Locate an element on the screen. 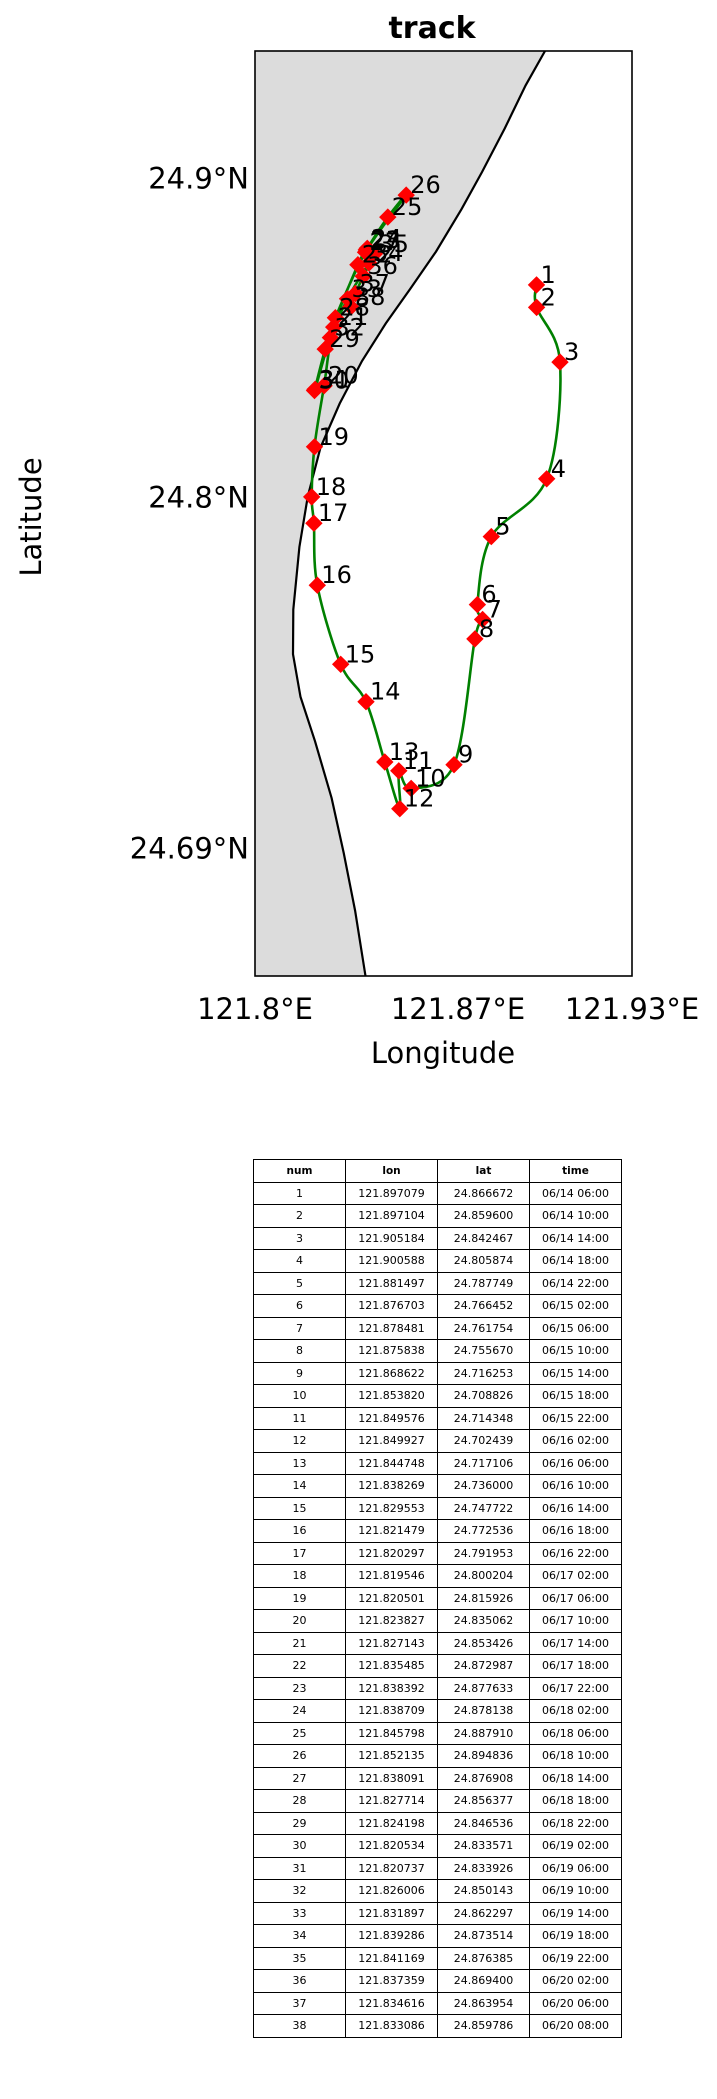 The height and width of the screenshot is (2099, 717). table-cell: 121.827714 is located at coordinates (391, 1801).